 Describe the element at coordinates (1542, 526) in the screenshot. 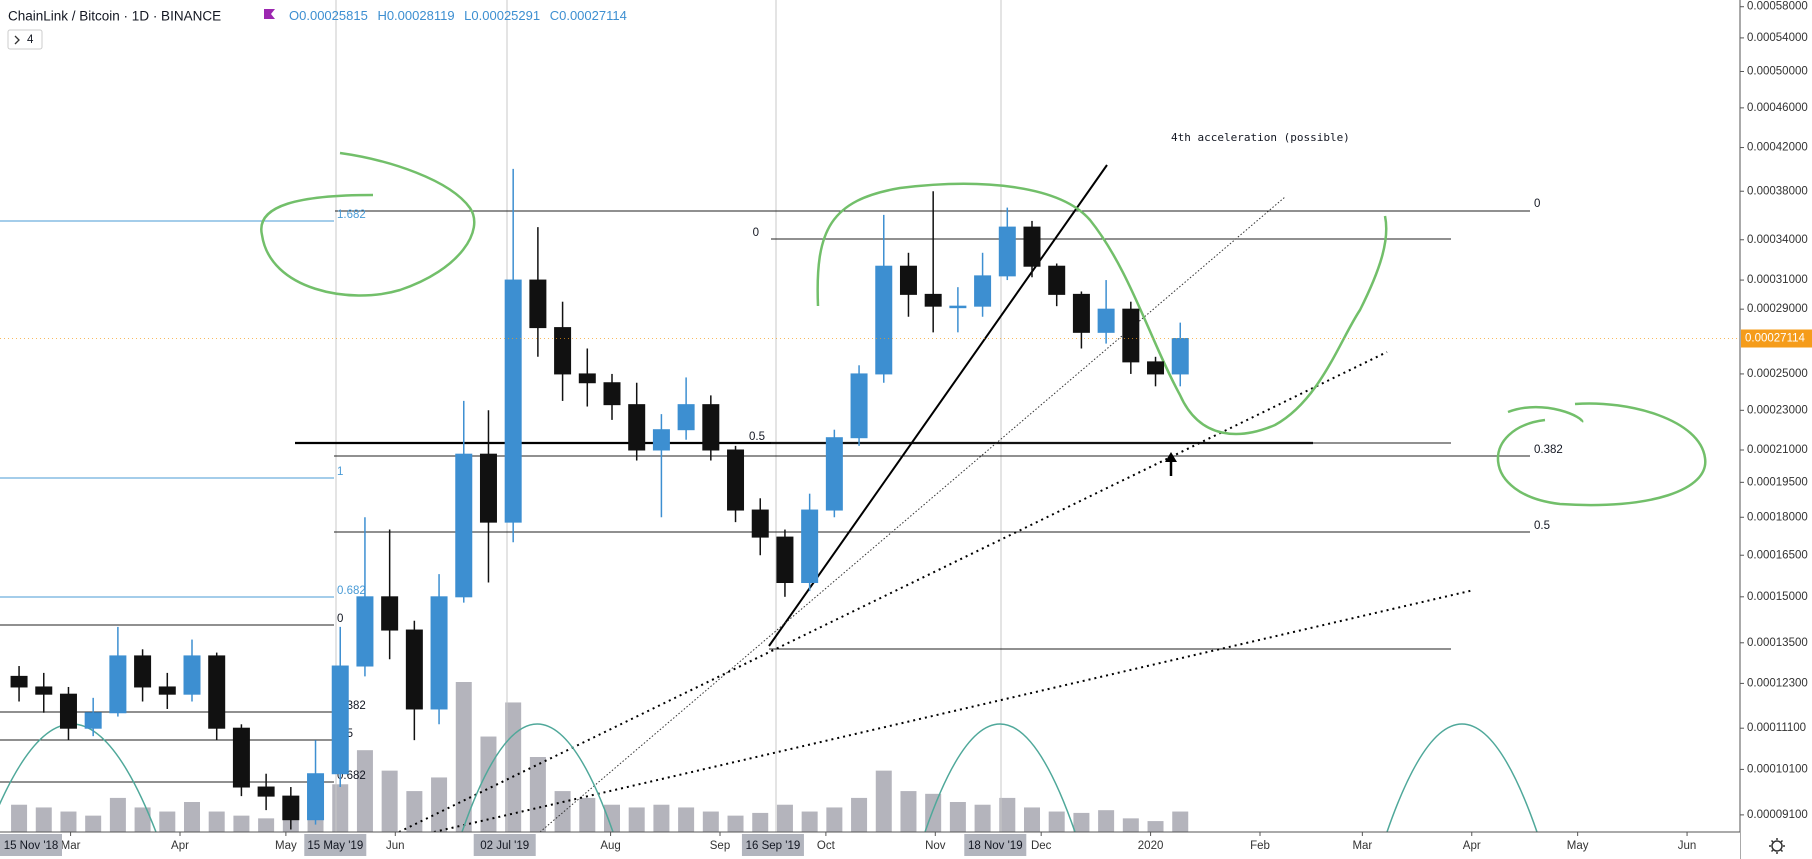

I see `fib-label: 0.5` at that location.